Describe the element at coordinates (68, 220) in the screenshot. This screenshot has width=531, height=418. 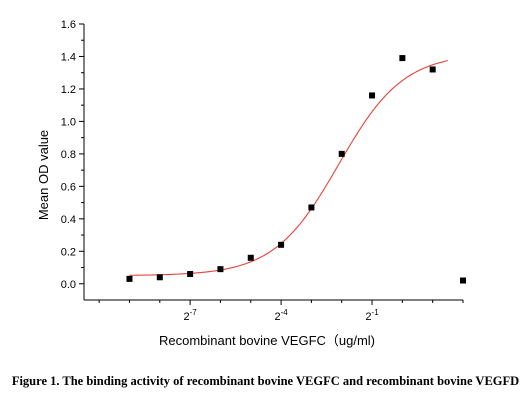
I see `y-tick-label: 0.4` at that location.